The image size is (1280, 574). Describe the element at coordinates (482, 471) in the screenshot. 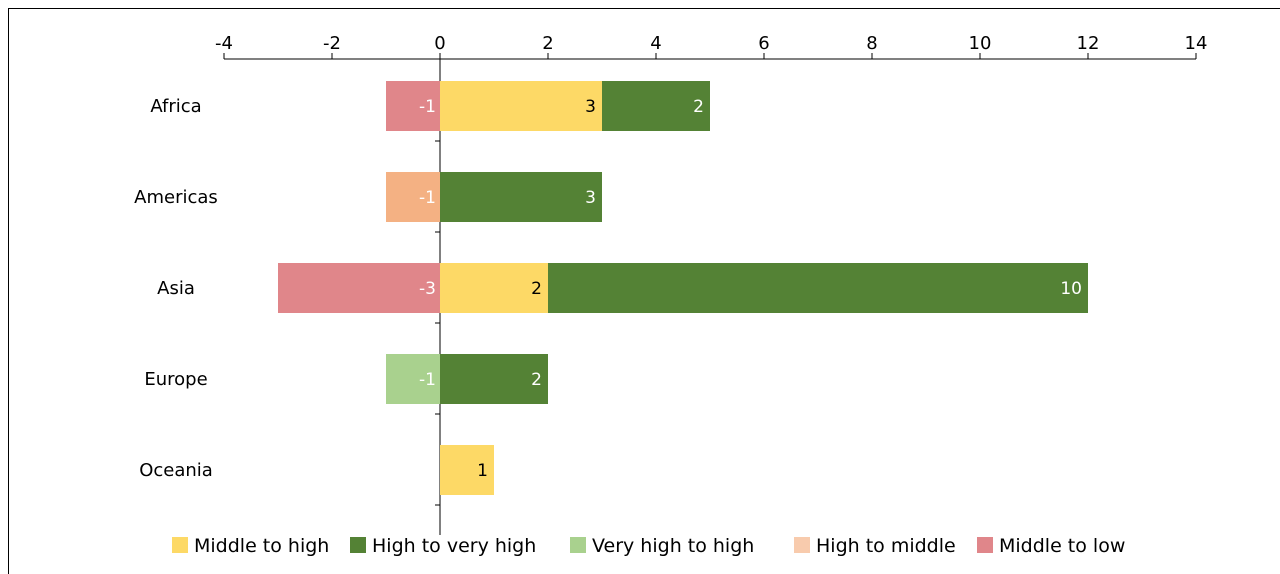

I see `bar-data-label: 1` at that location.